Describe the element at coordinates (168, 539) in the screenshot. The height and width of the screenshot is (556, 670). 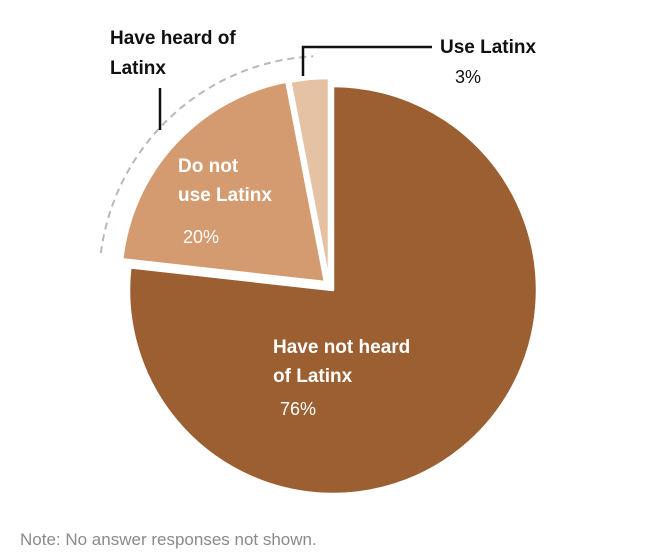
I see `chart-note: Note: No answer responses not shown.` at that location.